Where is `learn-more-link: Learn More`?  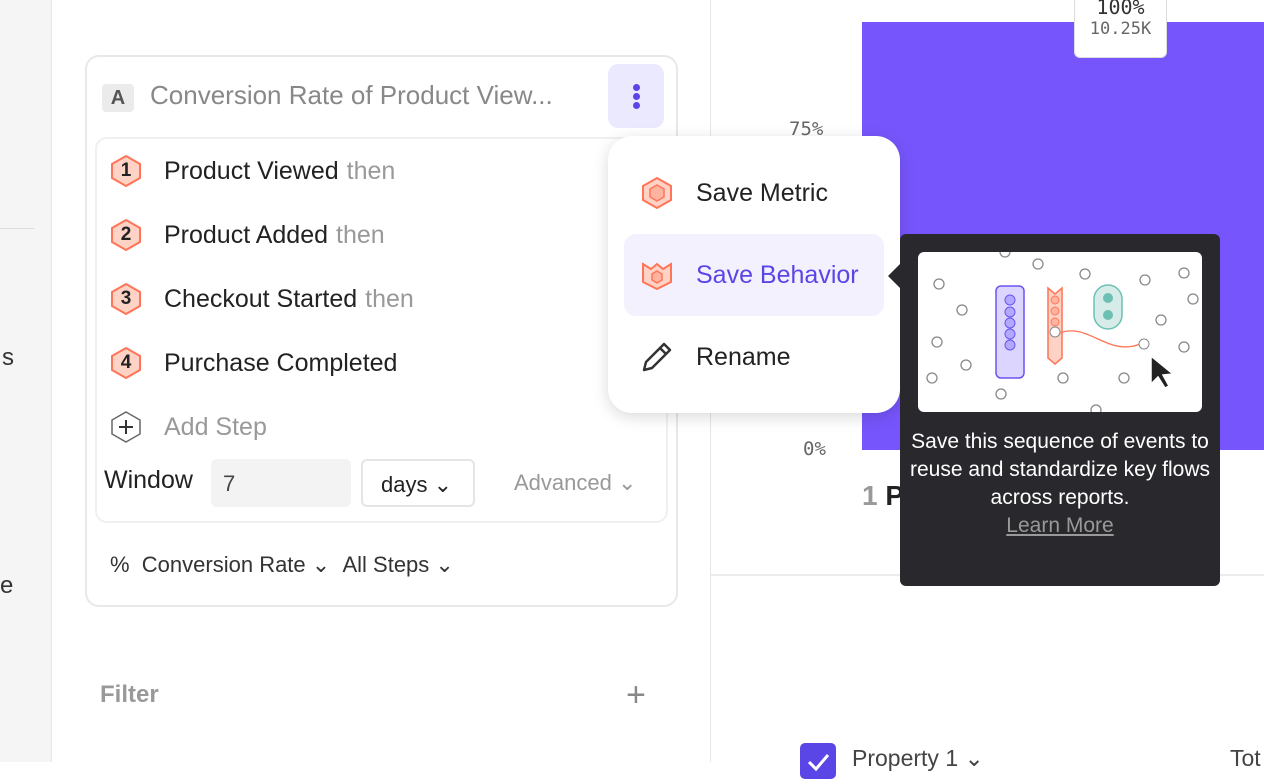 learn-more-link: Learn More is located at coordinates (1060, 525).